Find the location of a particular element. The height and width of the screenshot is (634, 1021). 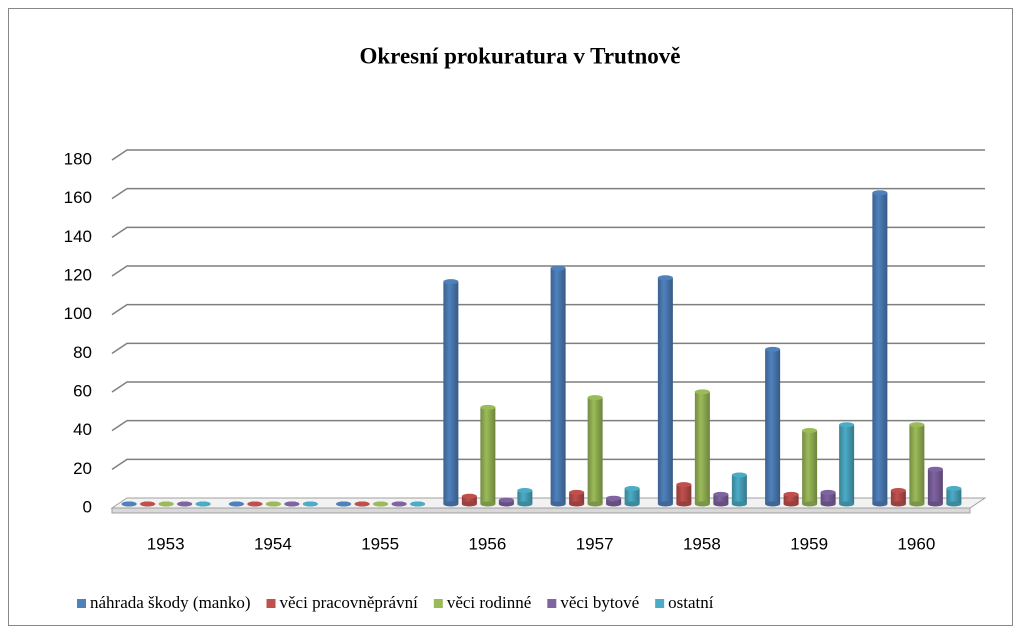

y-tick-label: 100 is located at coordinates (78, 313).